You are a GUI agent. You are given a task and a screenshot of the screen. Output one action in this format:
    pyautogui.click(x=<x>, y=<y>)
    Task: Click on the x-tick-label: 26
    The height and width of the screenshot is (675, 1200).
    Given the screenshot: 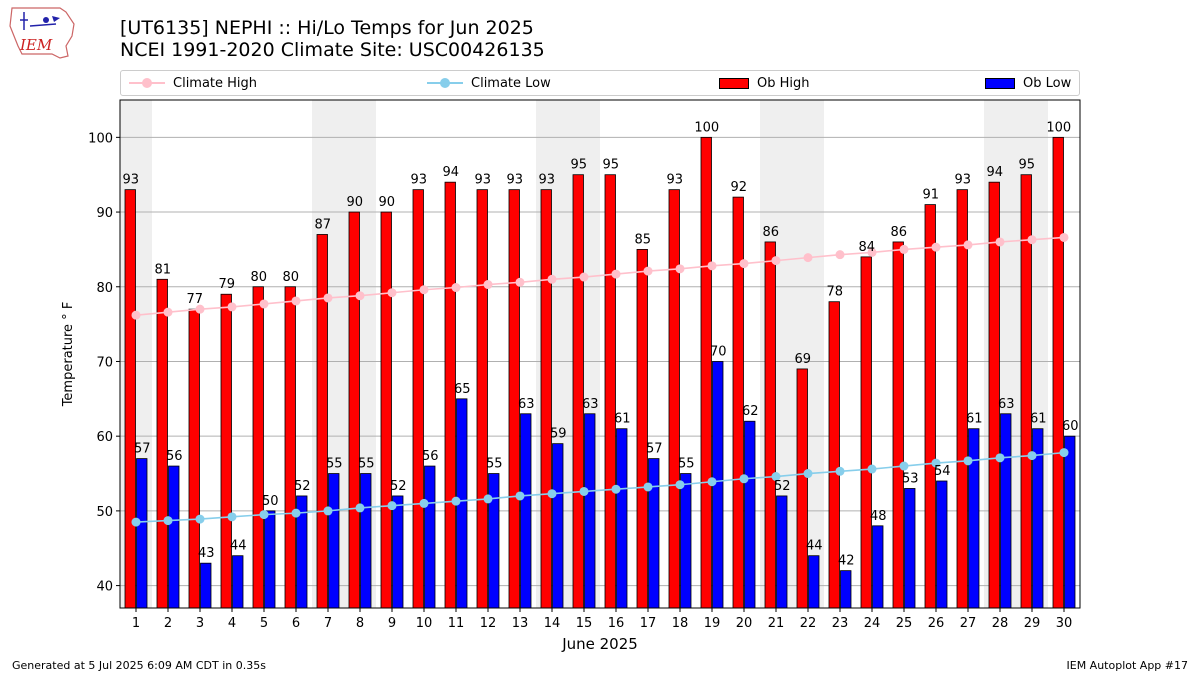 What is the action you would take?
    pyautogui.click(x=936, y=623)
    